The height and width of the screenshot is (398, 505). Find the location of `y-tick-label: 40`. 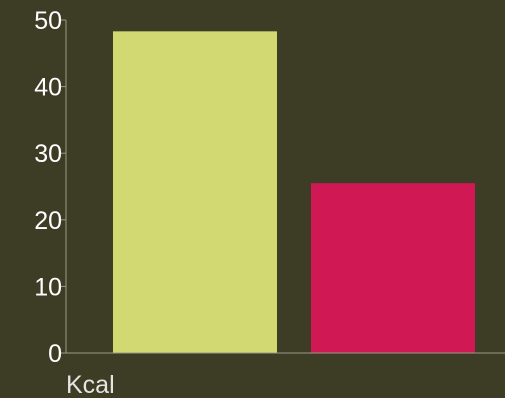

y-tick-label: 40 is located at coordinates (48, 88).